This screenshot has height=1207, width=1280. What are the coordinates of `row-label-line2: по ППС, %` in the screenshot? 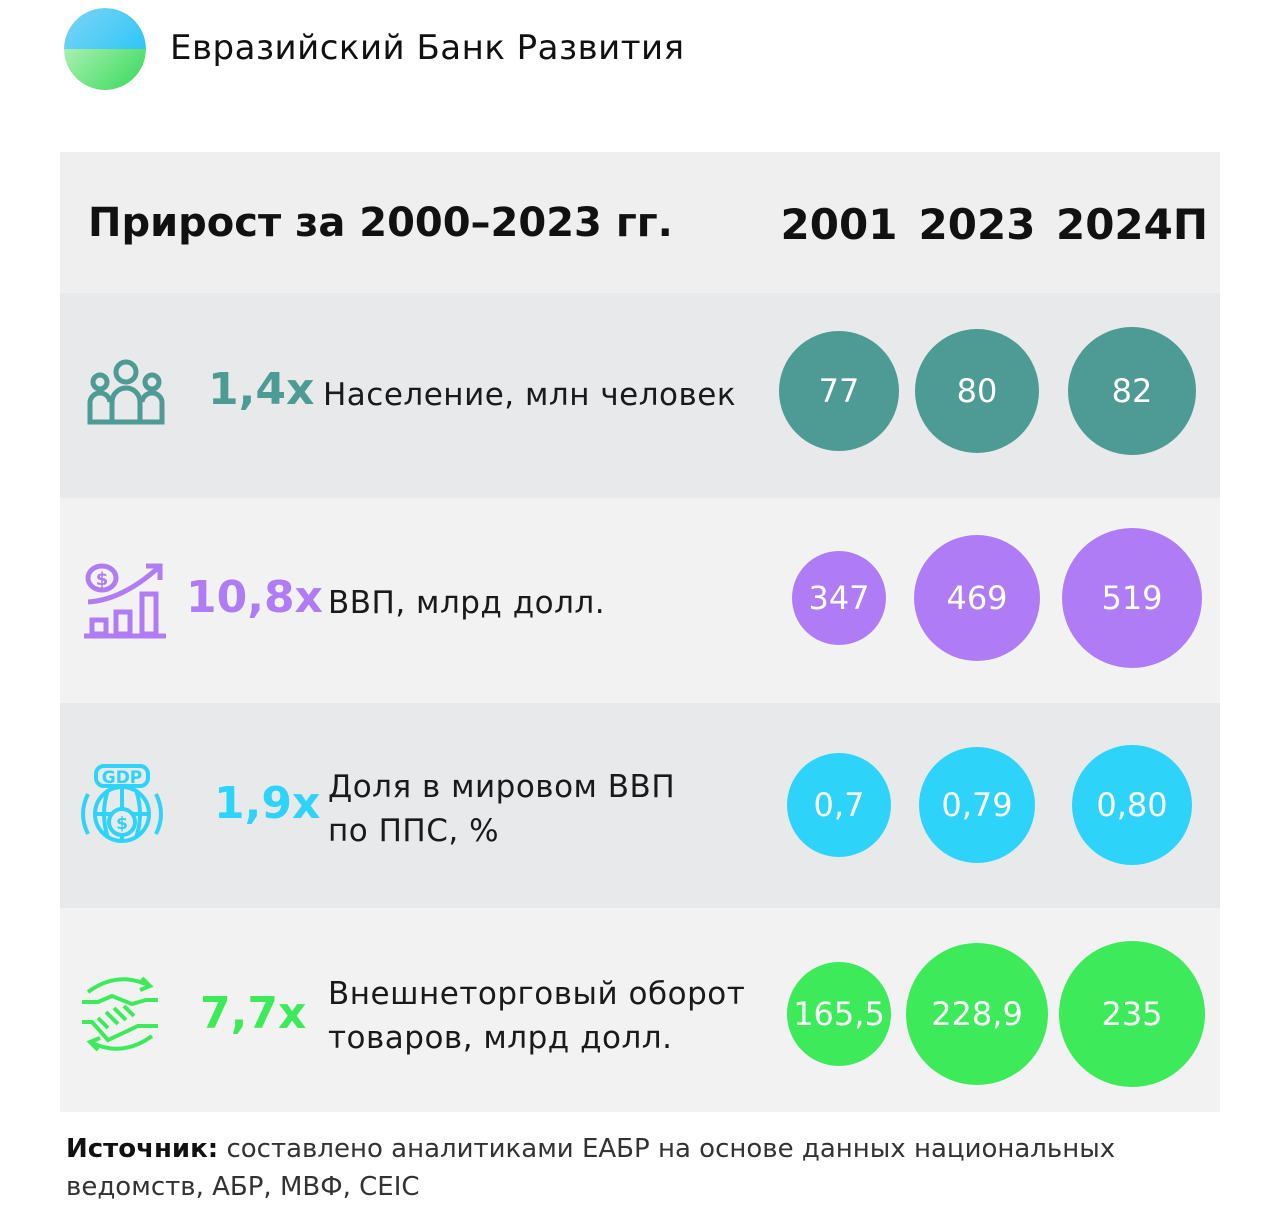 It's located at (414, 831).